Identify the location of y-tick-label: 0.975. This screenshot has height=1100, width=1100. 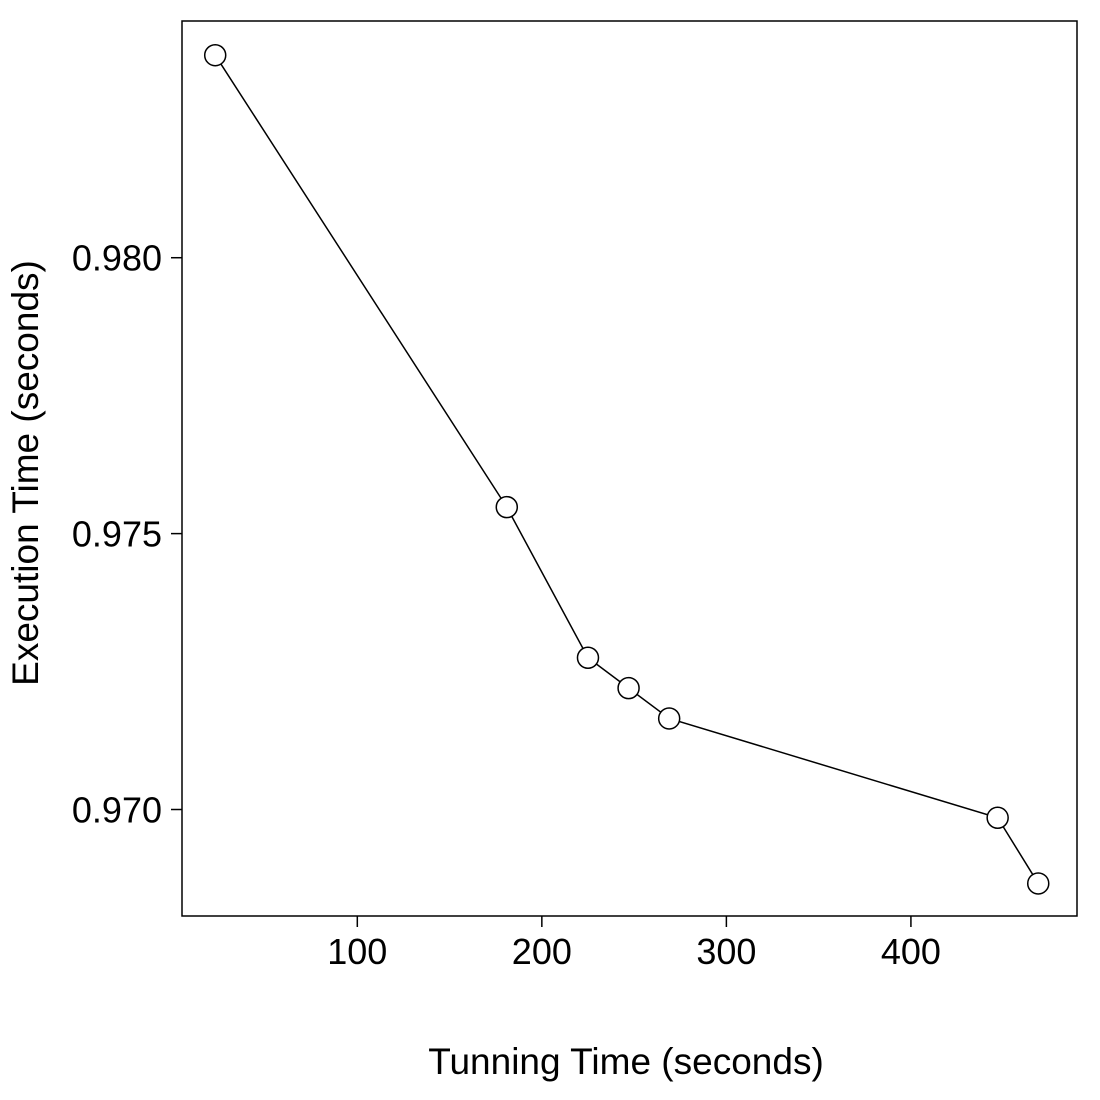
(117, 534).